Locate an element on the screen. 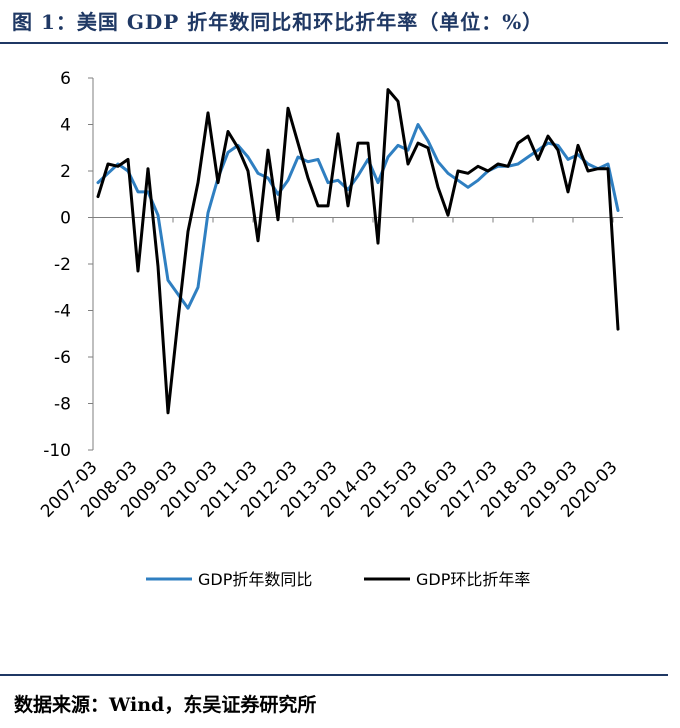 The image size is (680, 728). chart-legend: GDP折年数同比 GDP环比折年率 is located at coordinates (338, 579).